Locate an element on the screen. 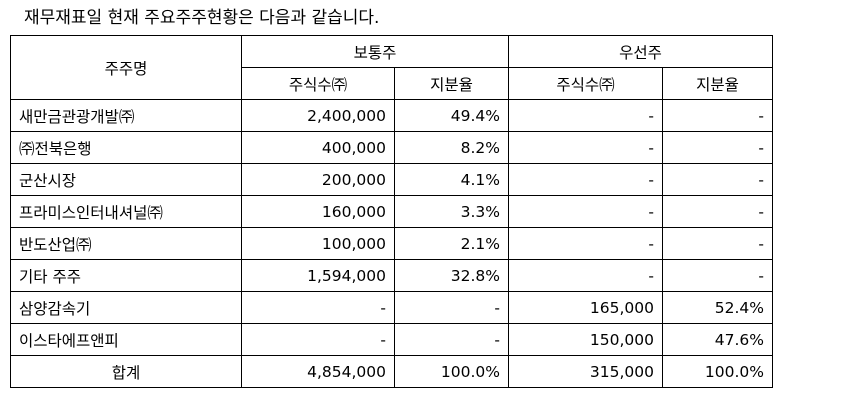 The width and height of the screenshot is (846, 418). table-row: 기타 주주 1,594,000 32.8% - - is located at coordinates (391, 275).